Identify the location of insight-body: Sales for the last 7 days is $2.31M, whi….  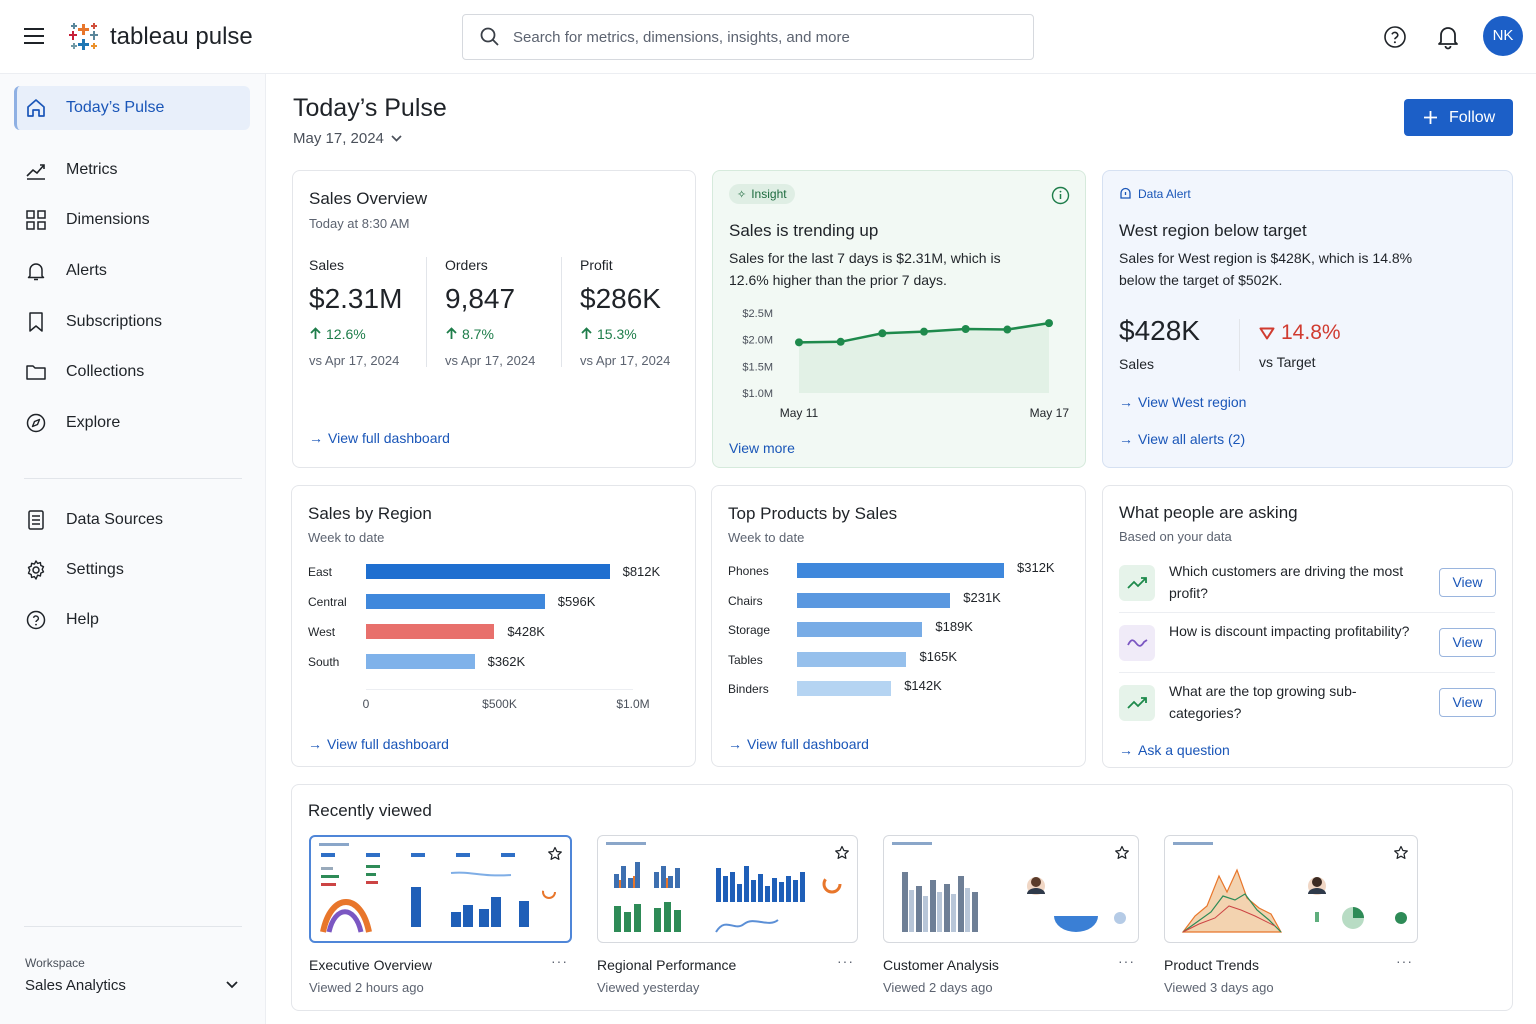
(865, 269).